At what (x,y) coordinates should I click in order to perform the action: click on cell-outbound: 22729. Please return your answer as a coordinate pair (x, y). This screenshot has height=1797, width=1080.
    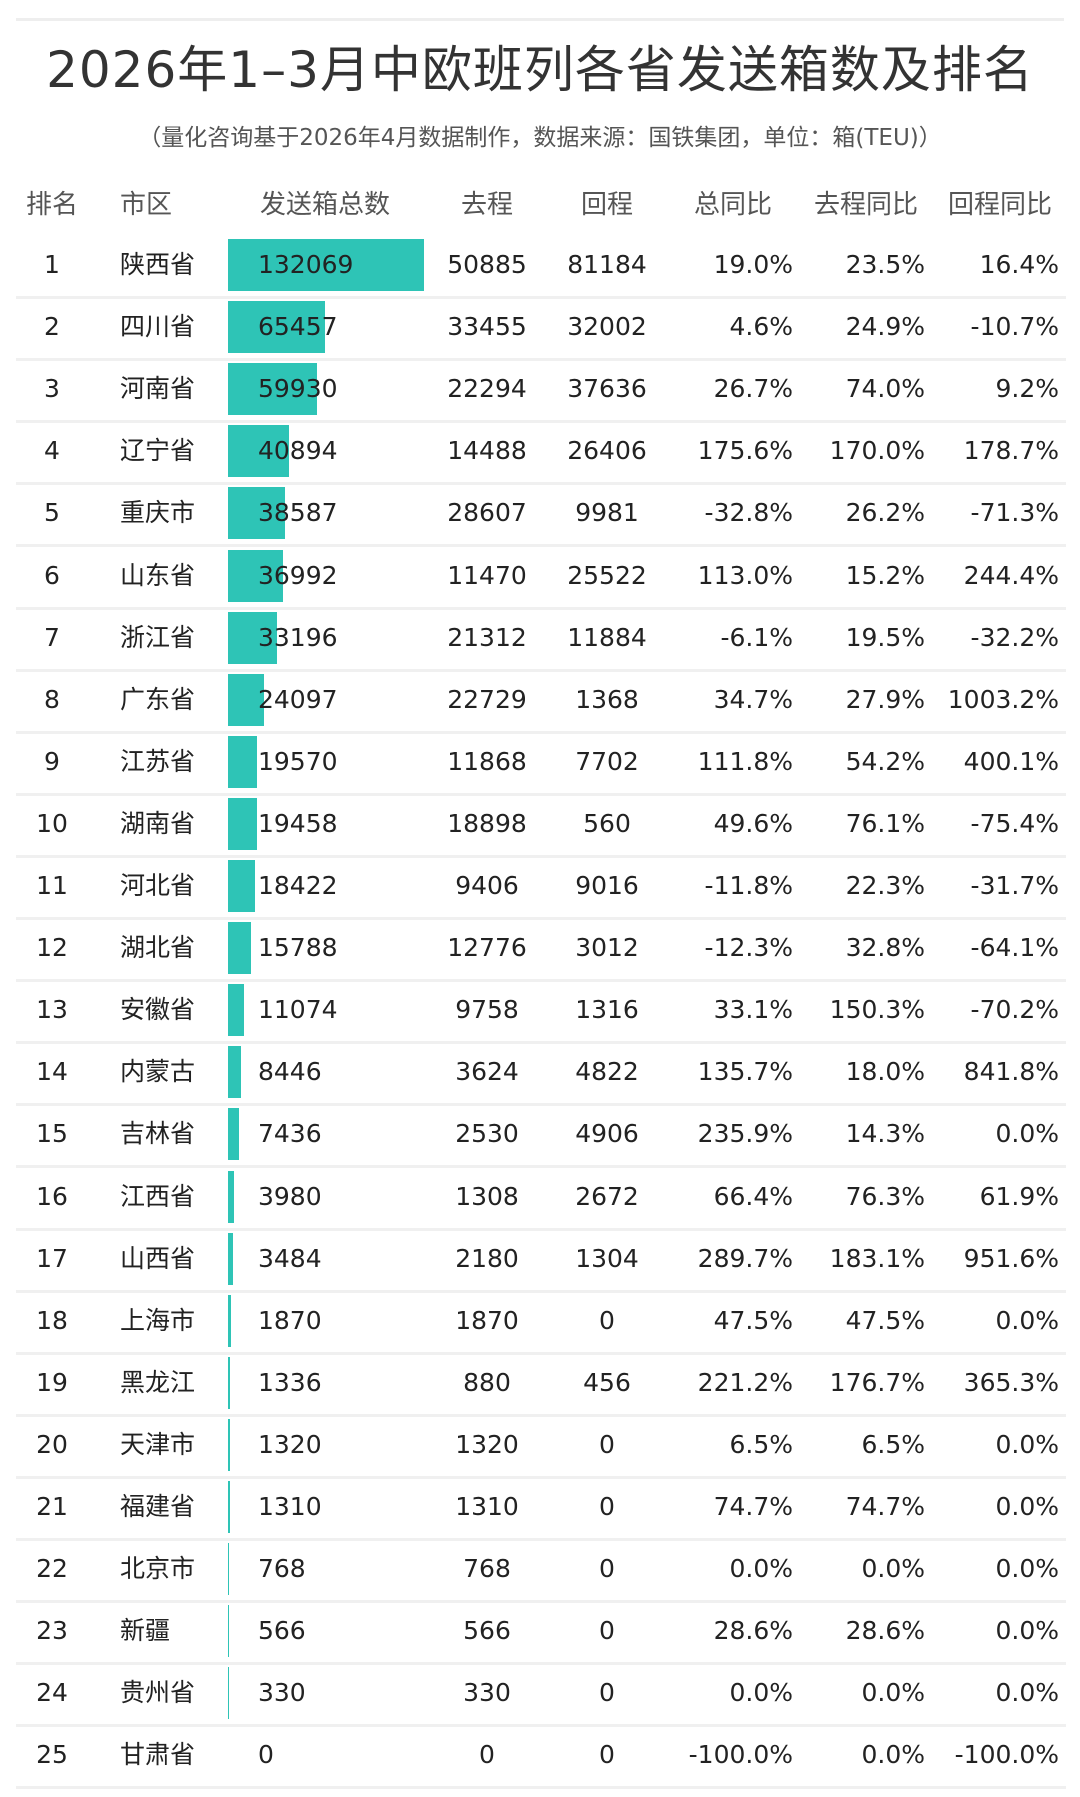
    Looking at the image, I should click on (487, 699).